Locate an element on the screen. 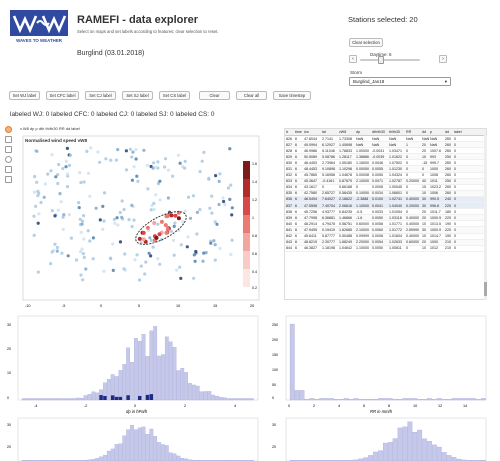 Image resolution: width=500 pixels, height=461 pixels. daytime-slider-track is located at coordinates (390, 60).